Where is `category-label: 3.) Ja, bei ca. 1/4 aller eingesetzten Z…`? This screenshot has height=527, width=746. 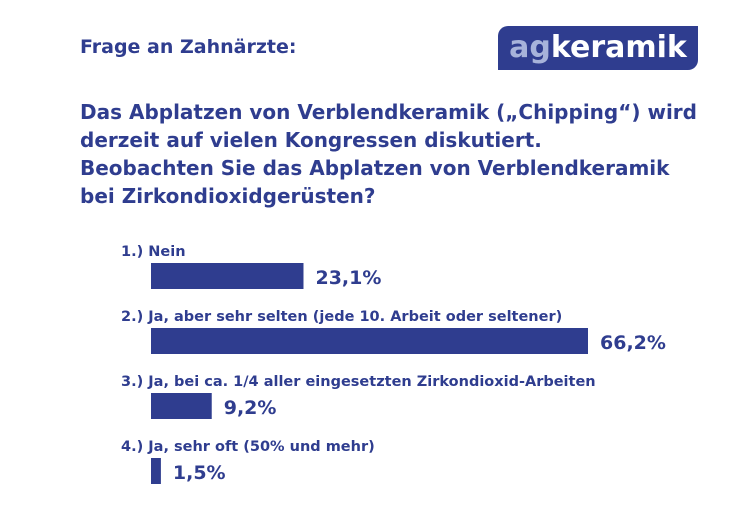 category-label: 3.) Ja, bei ca. 1/4 aller eingesetzten Z… is located at coordinates (358, 382).